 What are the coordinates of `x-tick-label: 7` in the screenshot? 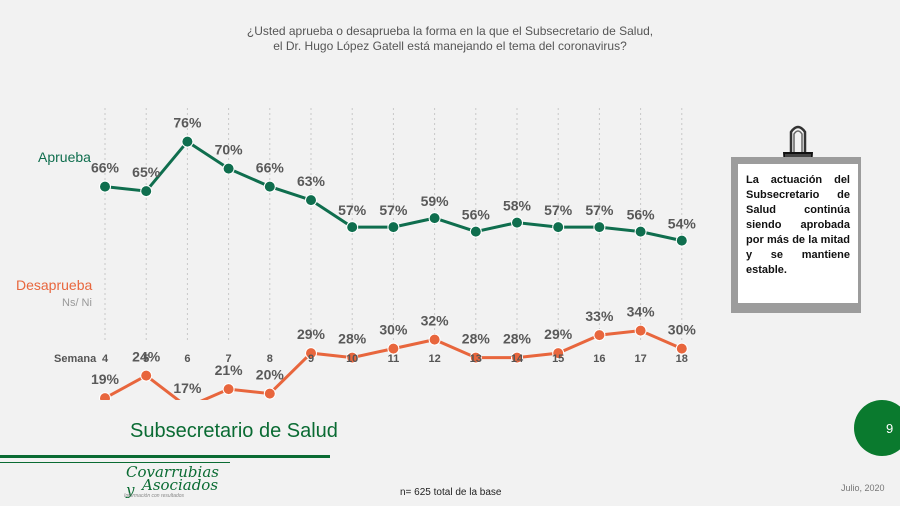 It's located at (229, 359).